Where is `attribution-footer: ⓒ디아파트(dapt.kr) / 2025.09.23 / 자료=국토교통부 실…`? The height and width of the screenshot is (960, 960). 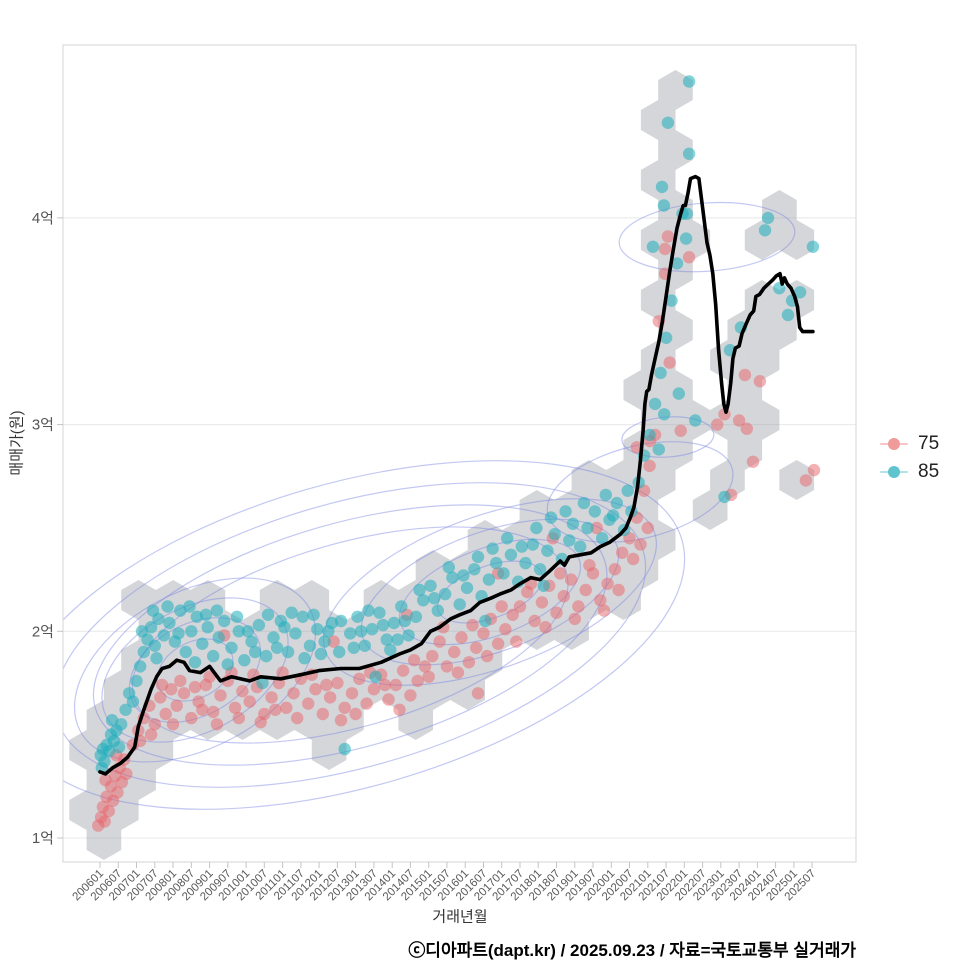 attribution-footer: ⓒ디아파트(dapt.kr) / 2025.09.23 / 자료=국토교통부 실… is located at coordinates (632, 950).